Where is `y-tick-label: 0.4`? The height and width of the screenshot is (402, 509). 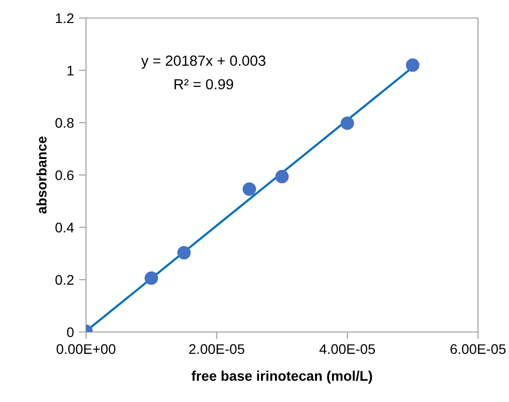
y-tick-label: 0.4 is located at coordinates (64, 227).